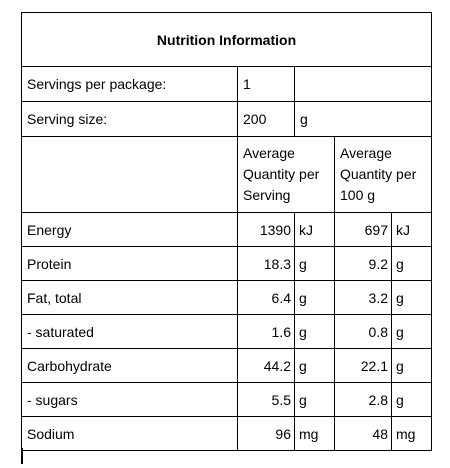 Image resolution: width=450 pixels, height=468 pixels. What do you see at coordinates (363, 433) in the screenshot?
I see `per-100g-value: 48` at bounding box center [363, 433].